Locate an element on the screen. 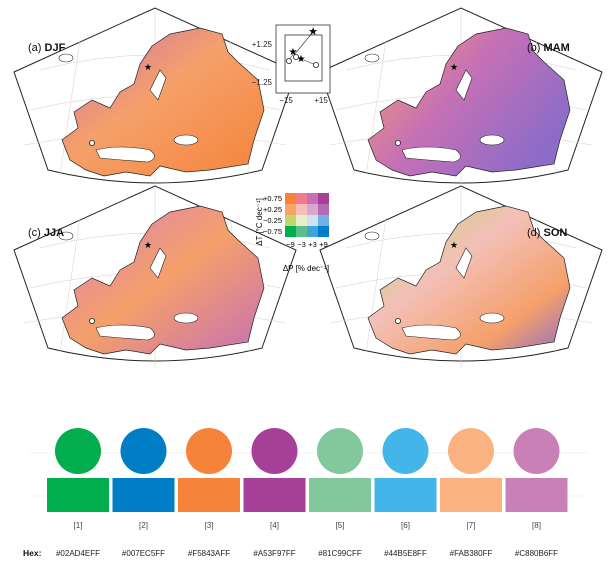 Image resolution: width=613 pixels, height=572 pixels. swatch-index: [5] is located at coordinates (340, 525).